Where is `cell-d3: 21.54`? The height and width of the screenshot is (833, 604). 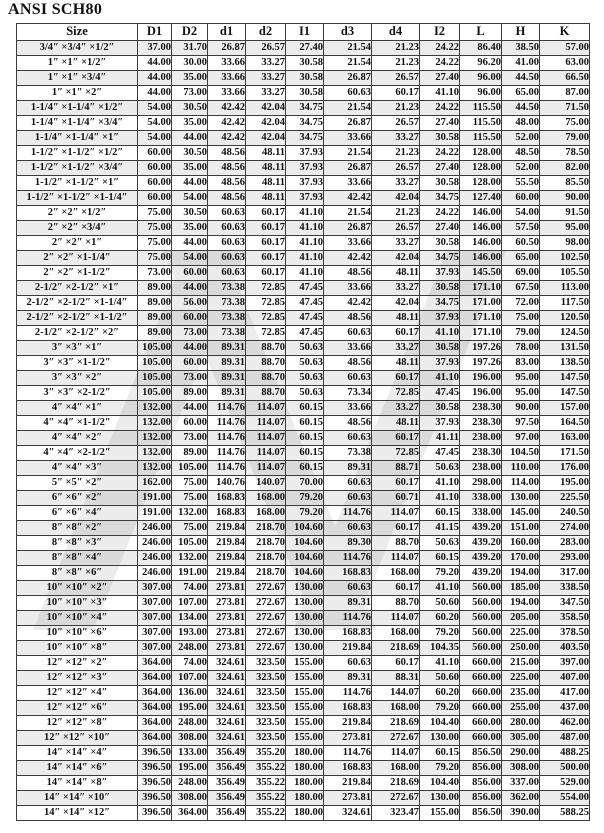 cell-d3: 21.54 is located at coordinates (347, 48).